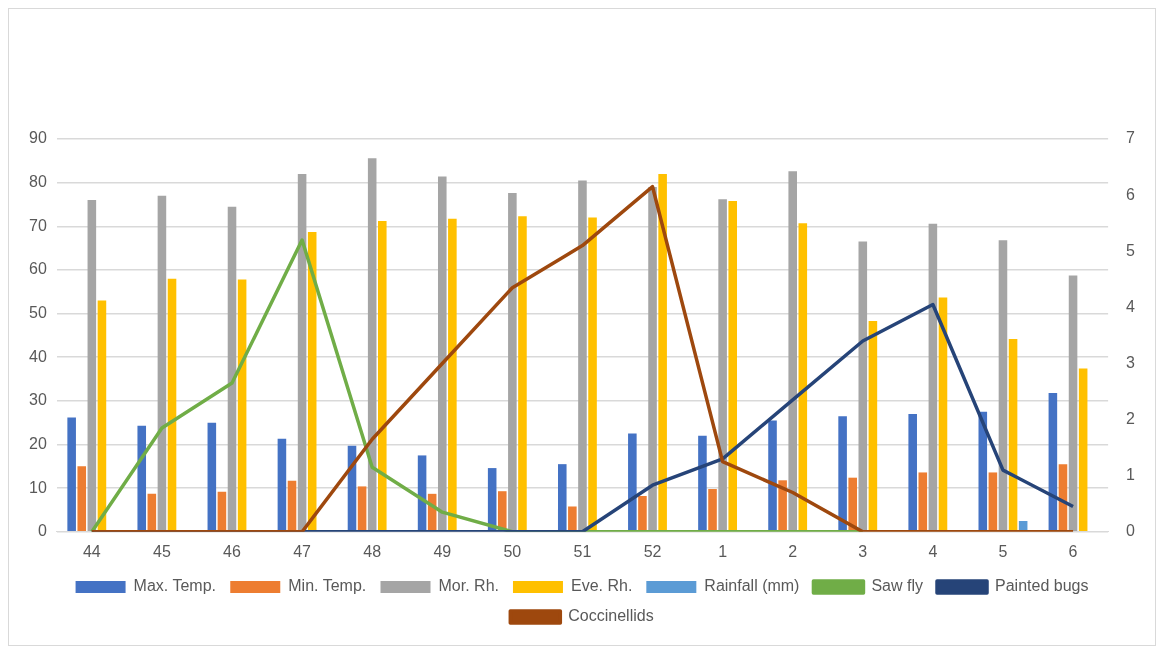 The height and width of the screenshot is (653, 1164). I want to click on x-tick-label: 47, so click(302, 551).